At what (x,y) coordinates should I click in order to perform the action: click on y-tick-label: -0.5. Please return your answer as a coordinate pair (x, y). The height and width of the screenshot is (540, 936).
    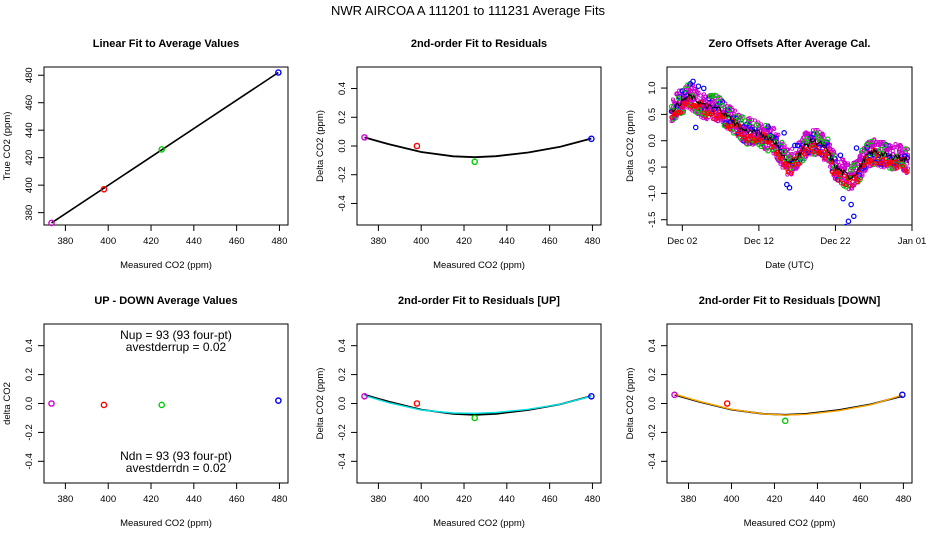
    Looking at the image, I should click on (652, 167).